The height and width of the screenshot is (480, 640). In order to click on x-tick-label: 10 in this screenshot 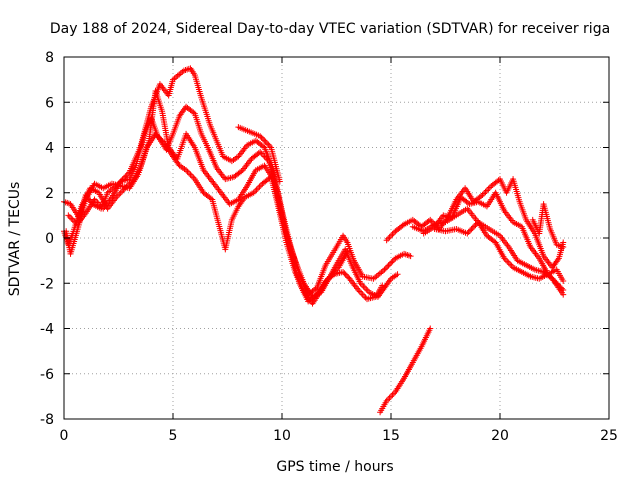, I will do `click(282, 436)`.